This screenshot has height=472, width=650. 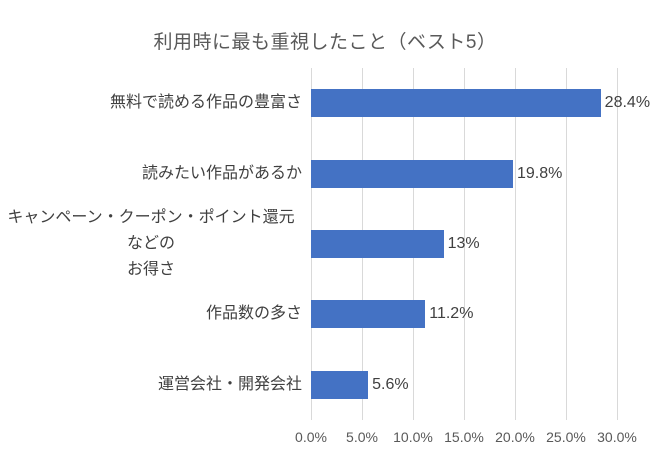 I want to click on x-axis-tick-label: 5.0%, so click(x=362, y=437).